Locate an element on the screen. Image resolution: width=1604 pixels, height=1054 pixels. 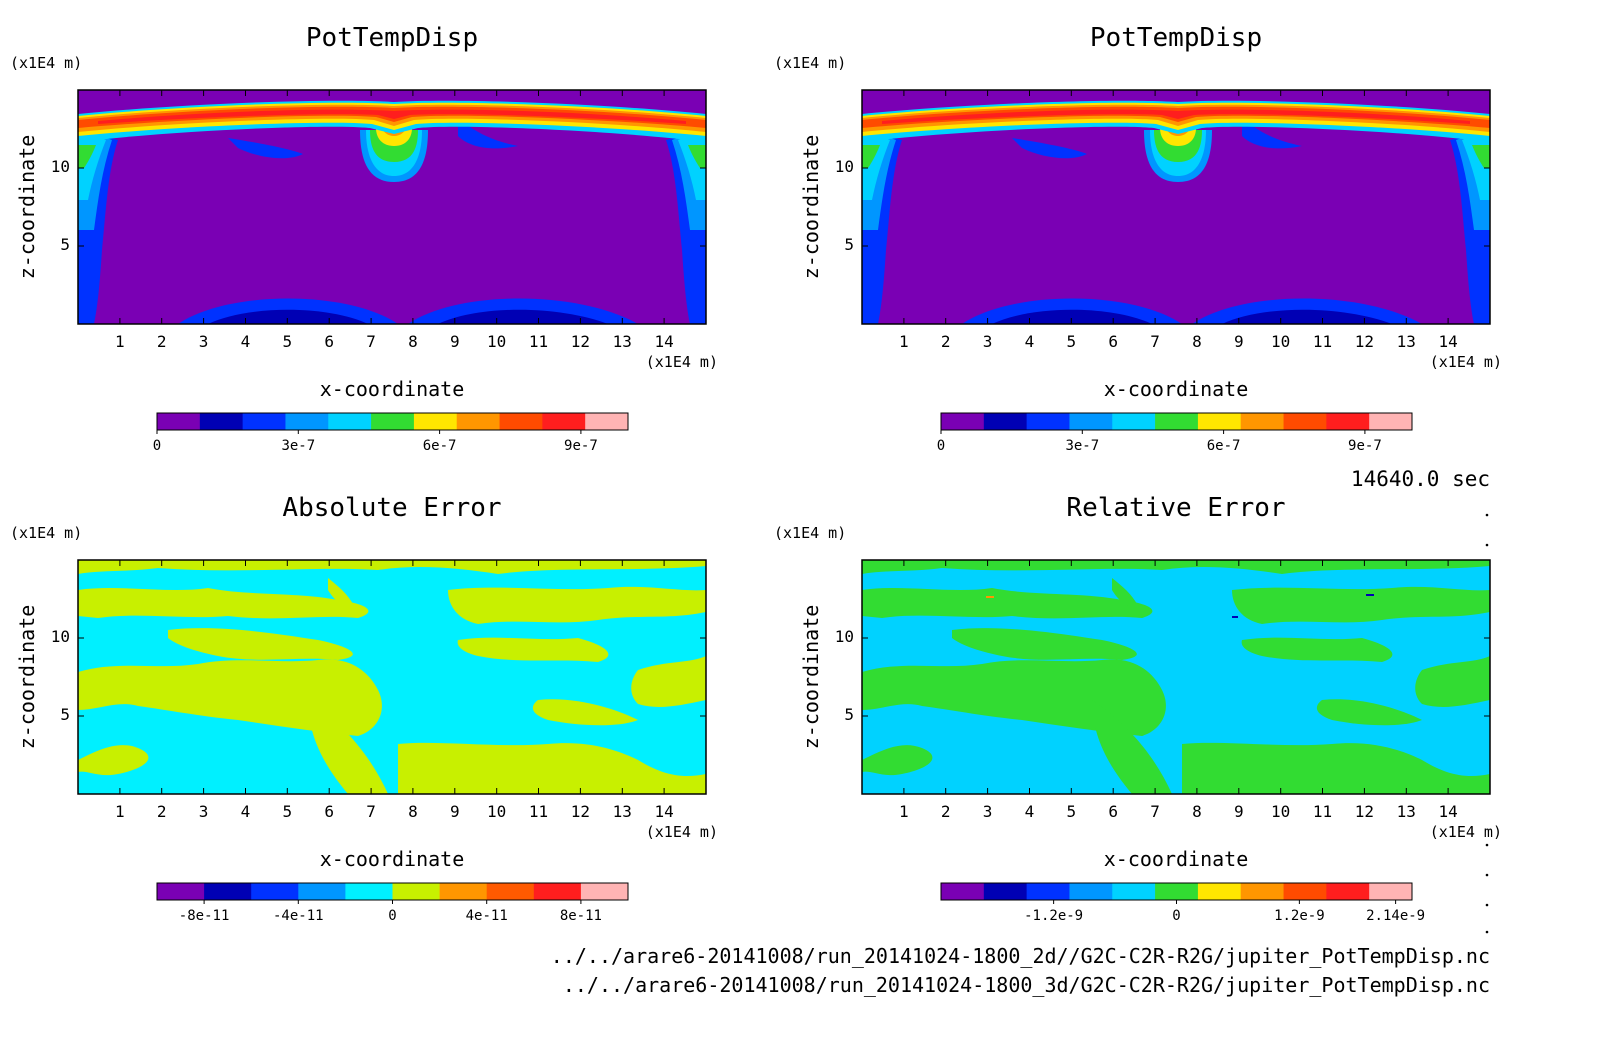
panel-2-colorbar-label: 9e-7 is located at coordinates (1365, 446).